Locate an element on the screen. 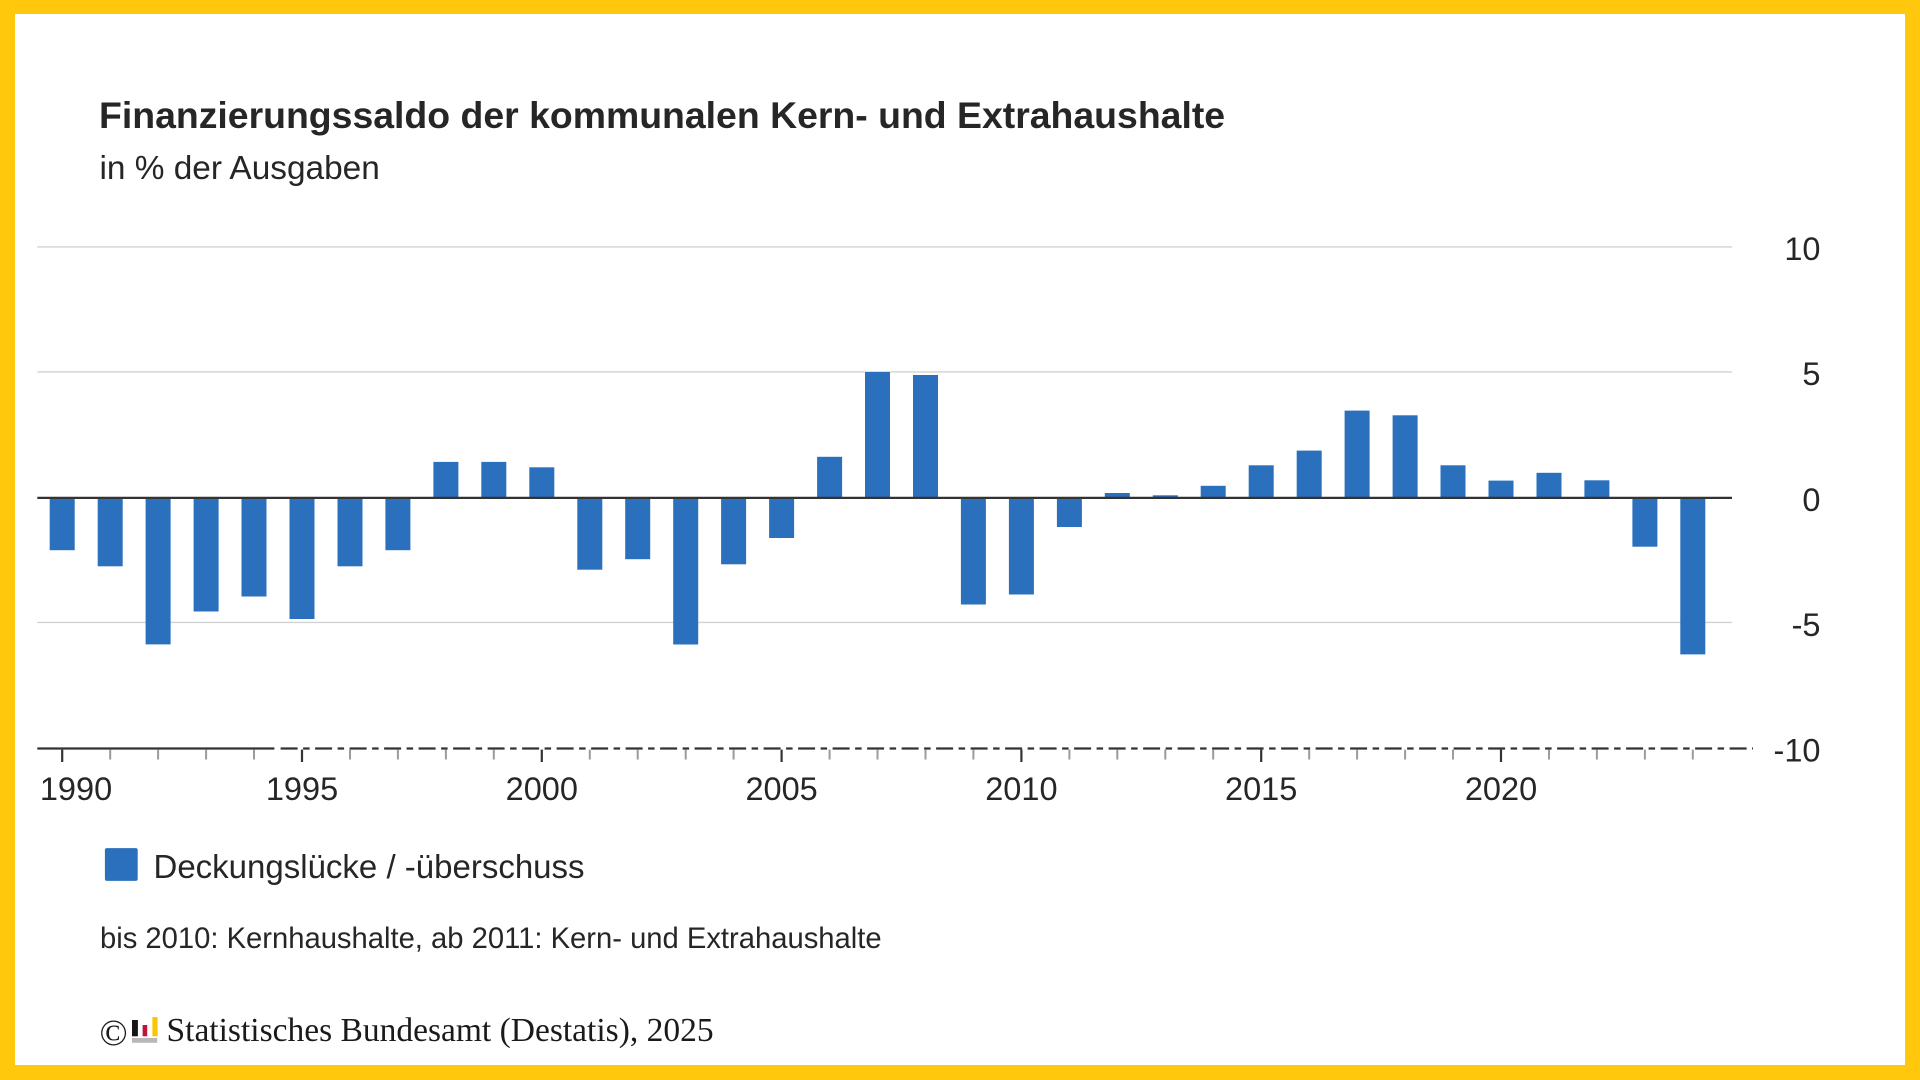  svg-text: 5 is located at coordinates (1811, 374).